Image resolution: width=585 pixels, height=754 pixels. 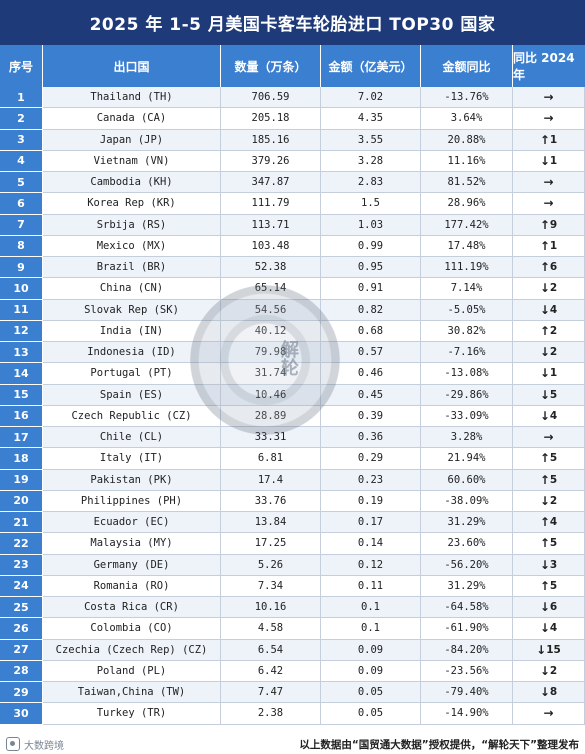 What do you see at coordinates (467, 268) in the screenshot?
I see `yoy-cell: 111.19%` at bounding box center [467, 268].